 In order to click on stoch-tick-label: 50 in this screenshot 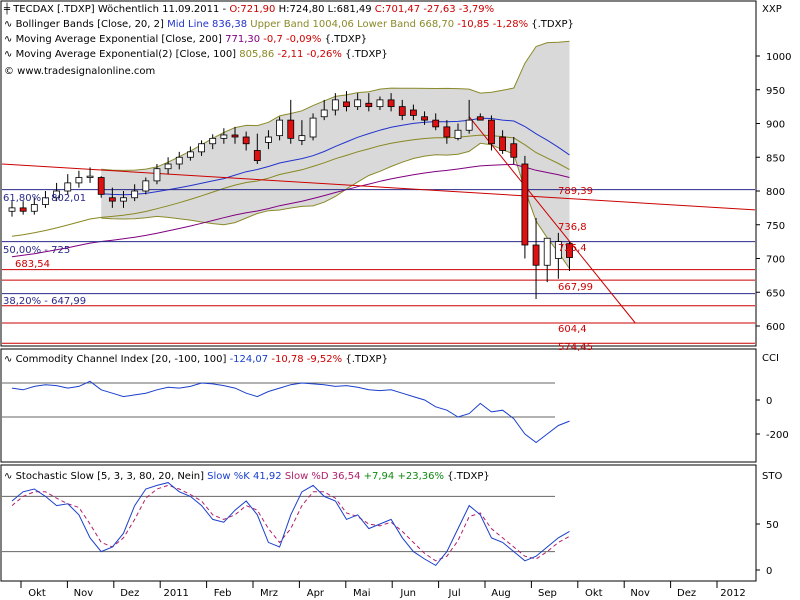, I will do `click(772, 525)`.